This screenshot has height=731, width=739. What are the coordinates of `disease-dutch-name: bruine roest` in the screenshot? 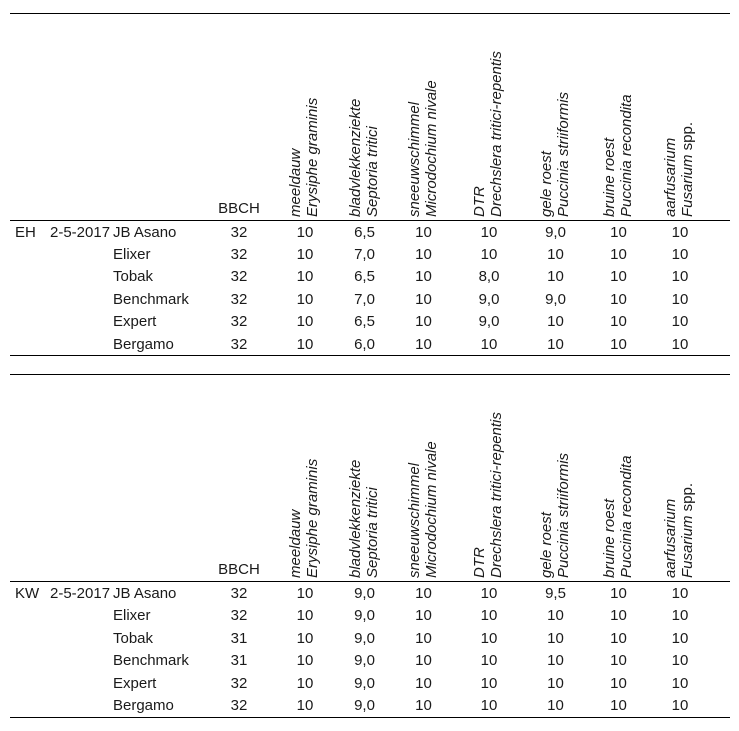 It's located at (609, 517).